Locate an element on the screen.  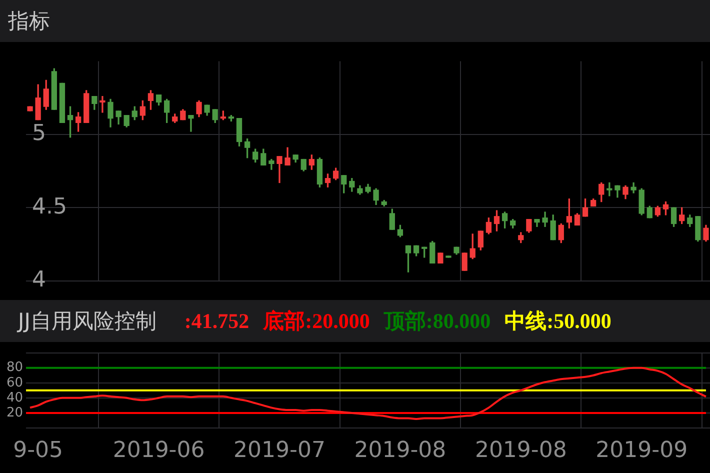
line-series is located at coordinates (368, 393).